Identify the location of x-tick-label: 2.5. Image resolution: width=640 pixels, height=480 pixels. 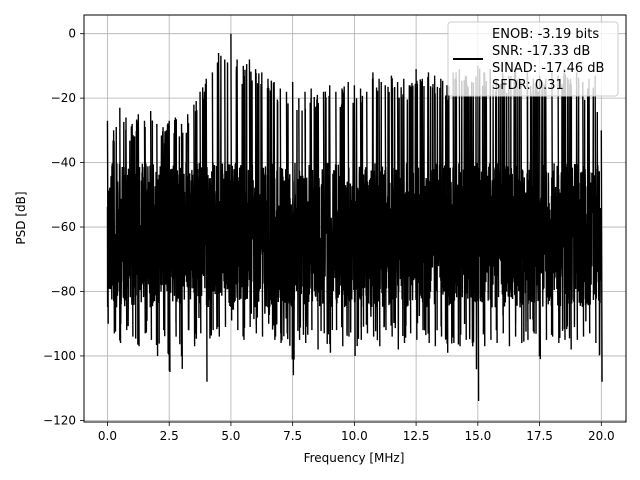
(169, 436).